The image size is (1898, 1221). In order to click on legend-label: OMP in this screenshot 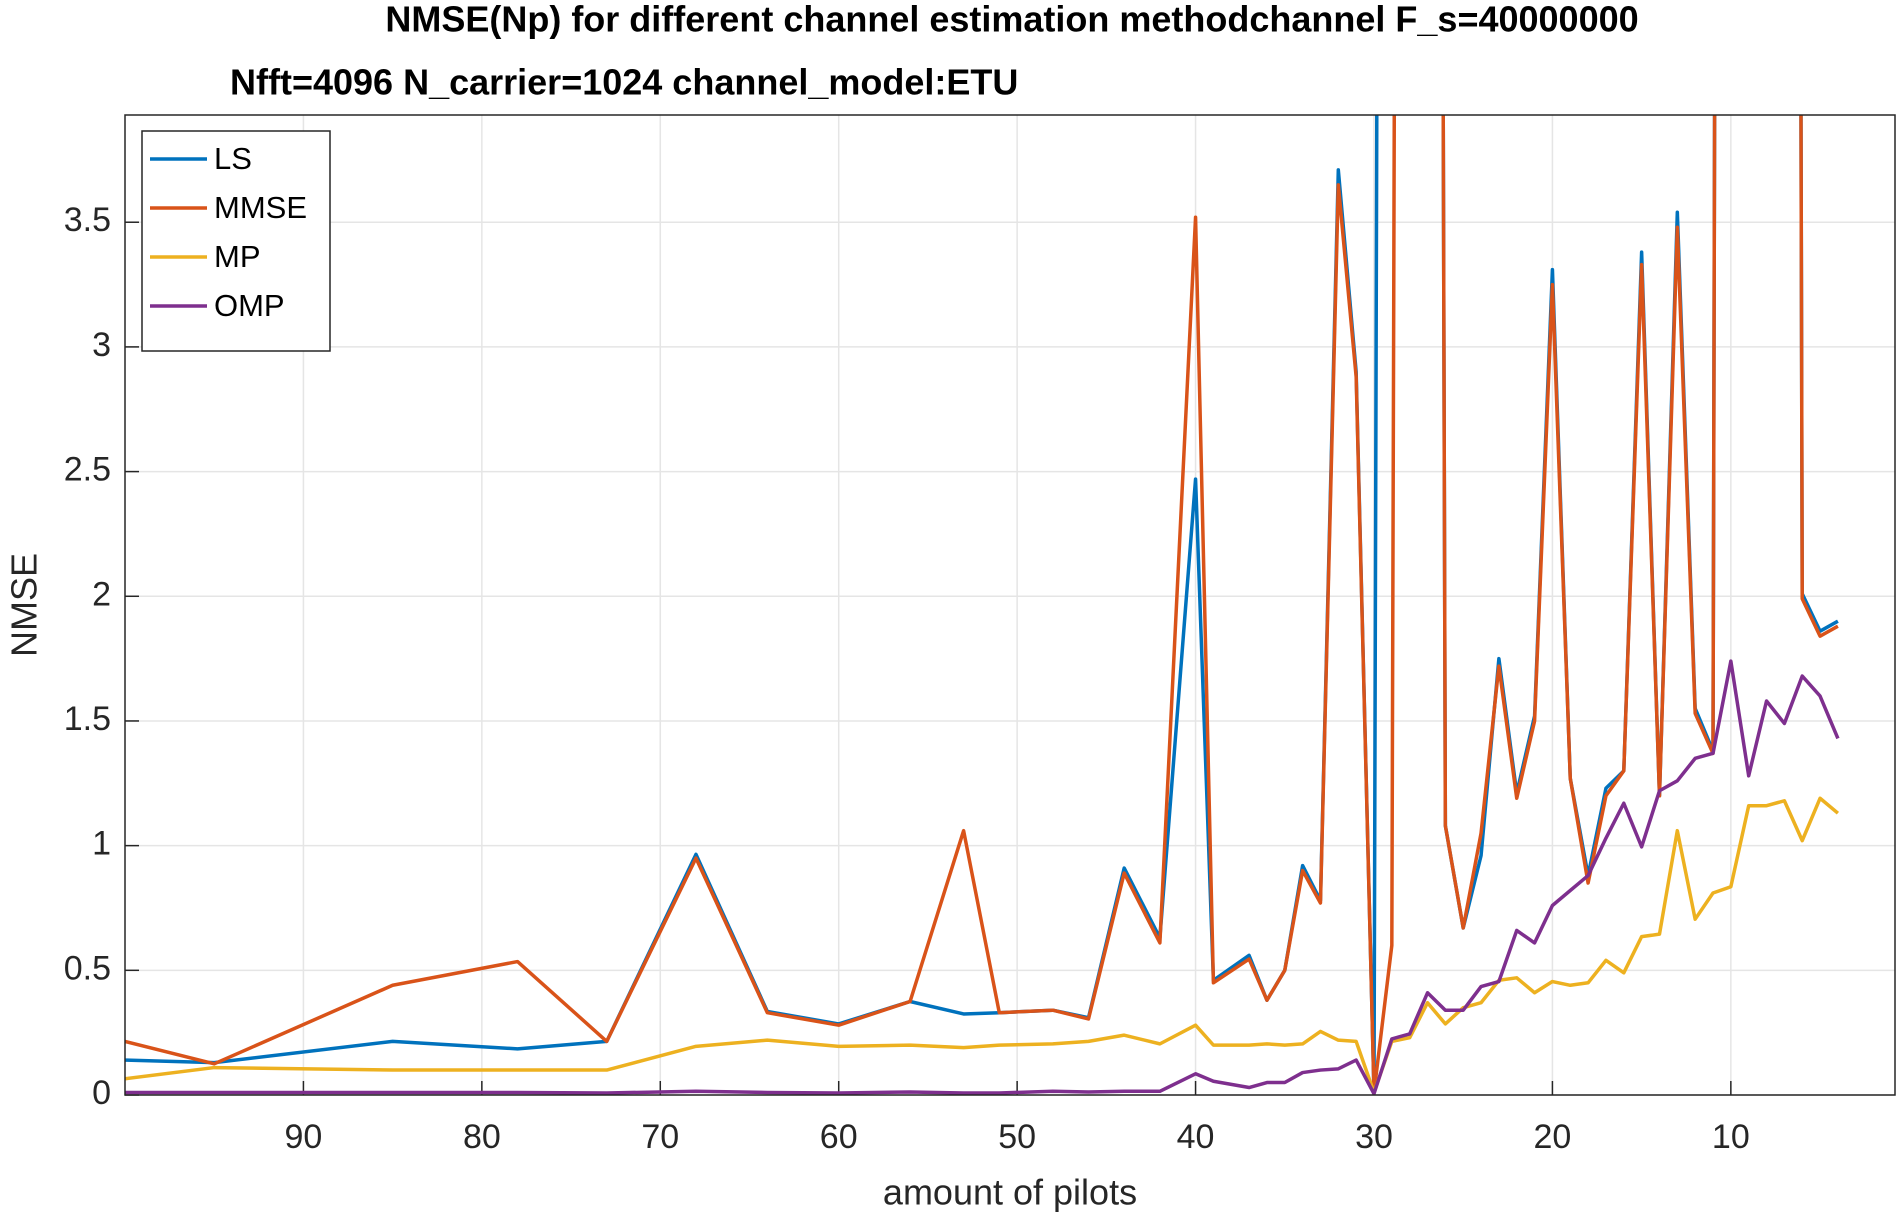, I will do `click(249, 305)`.